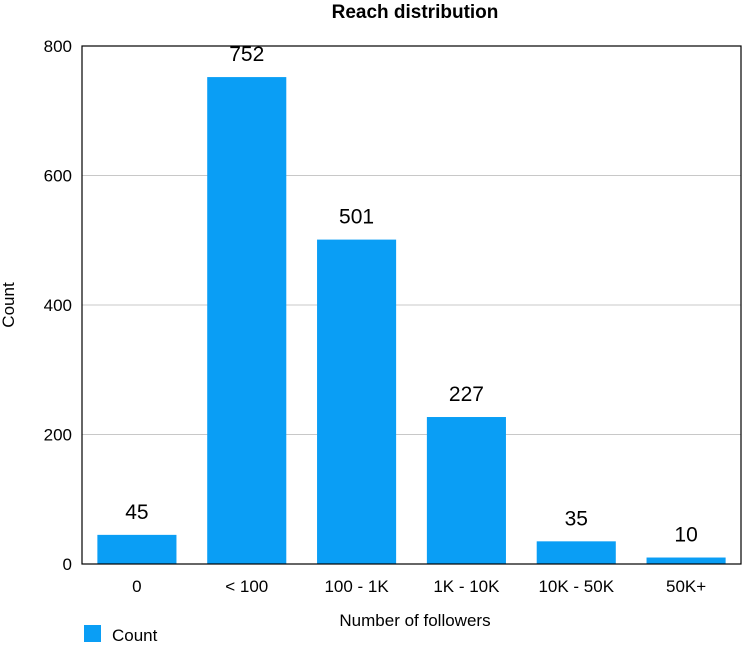 The width and height of the screenshot is (750, 651). I want to click on y-tick-label: 600, so click(58, 176).